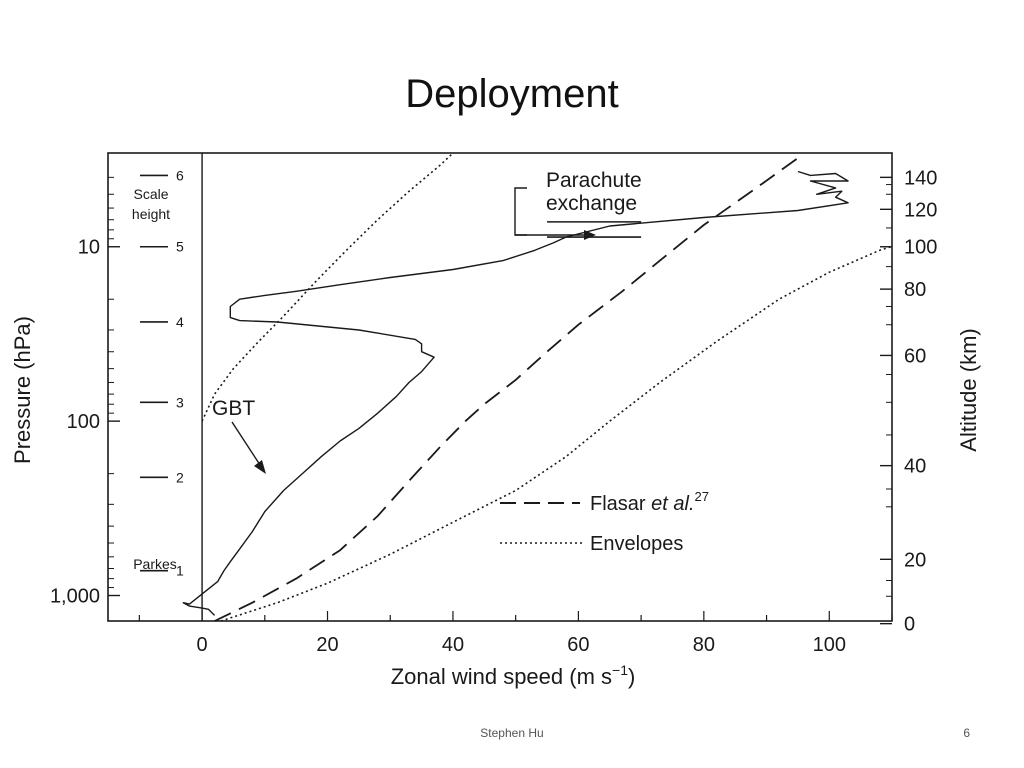 This screenshot has width=1024, height=768. I want to click on scale-height-mark-label: 4, so click(180, 322).